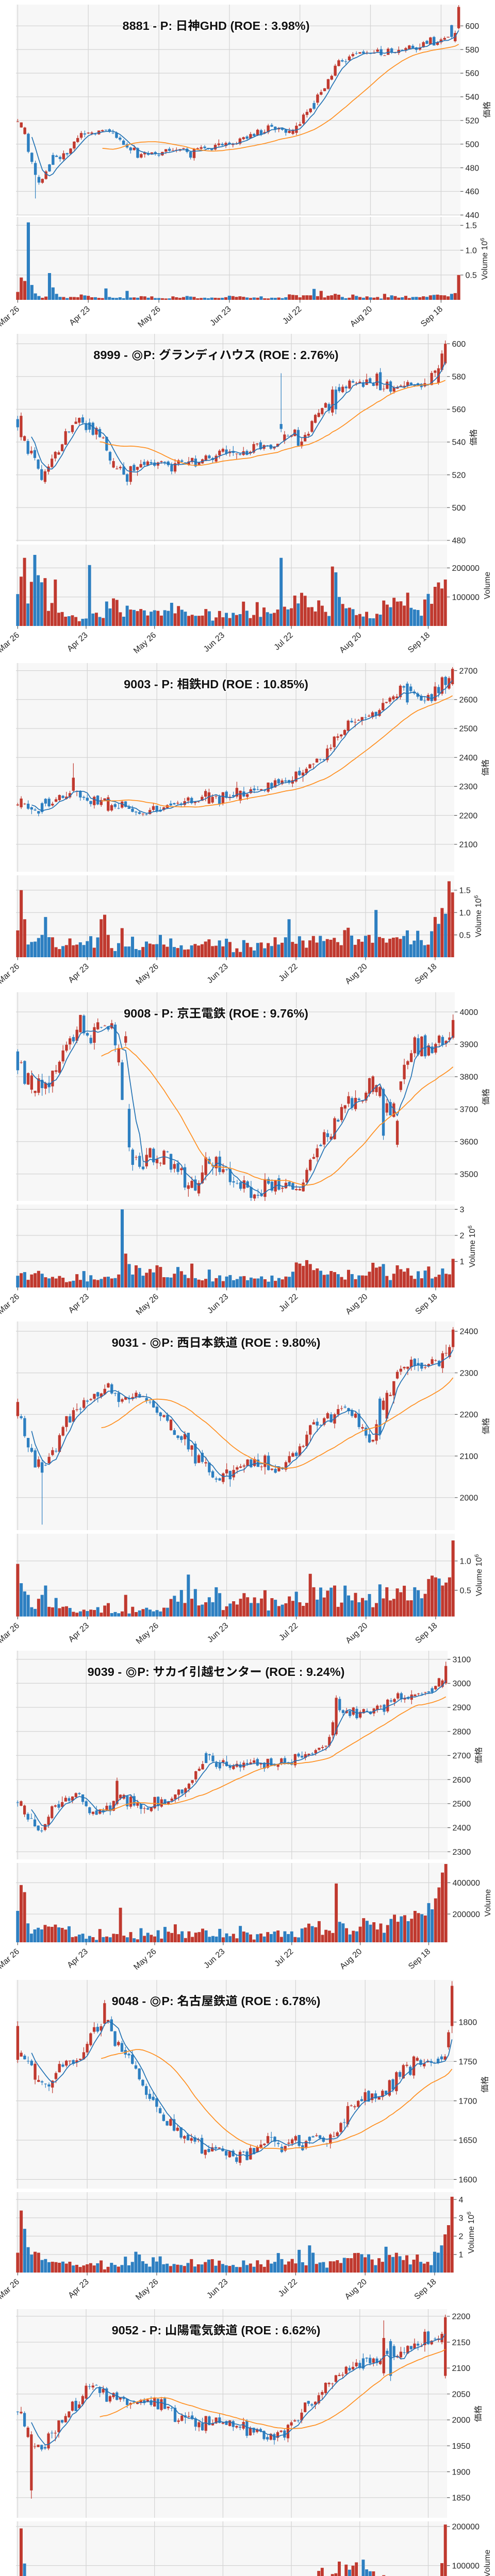 The height and width of the screenshot is (2576, 495). Describe the element at coordinates (469, 1174) in the screenshot. I see `svg-text: 3500` at that location.